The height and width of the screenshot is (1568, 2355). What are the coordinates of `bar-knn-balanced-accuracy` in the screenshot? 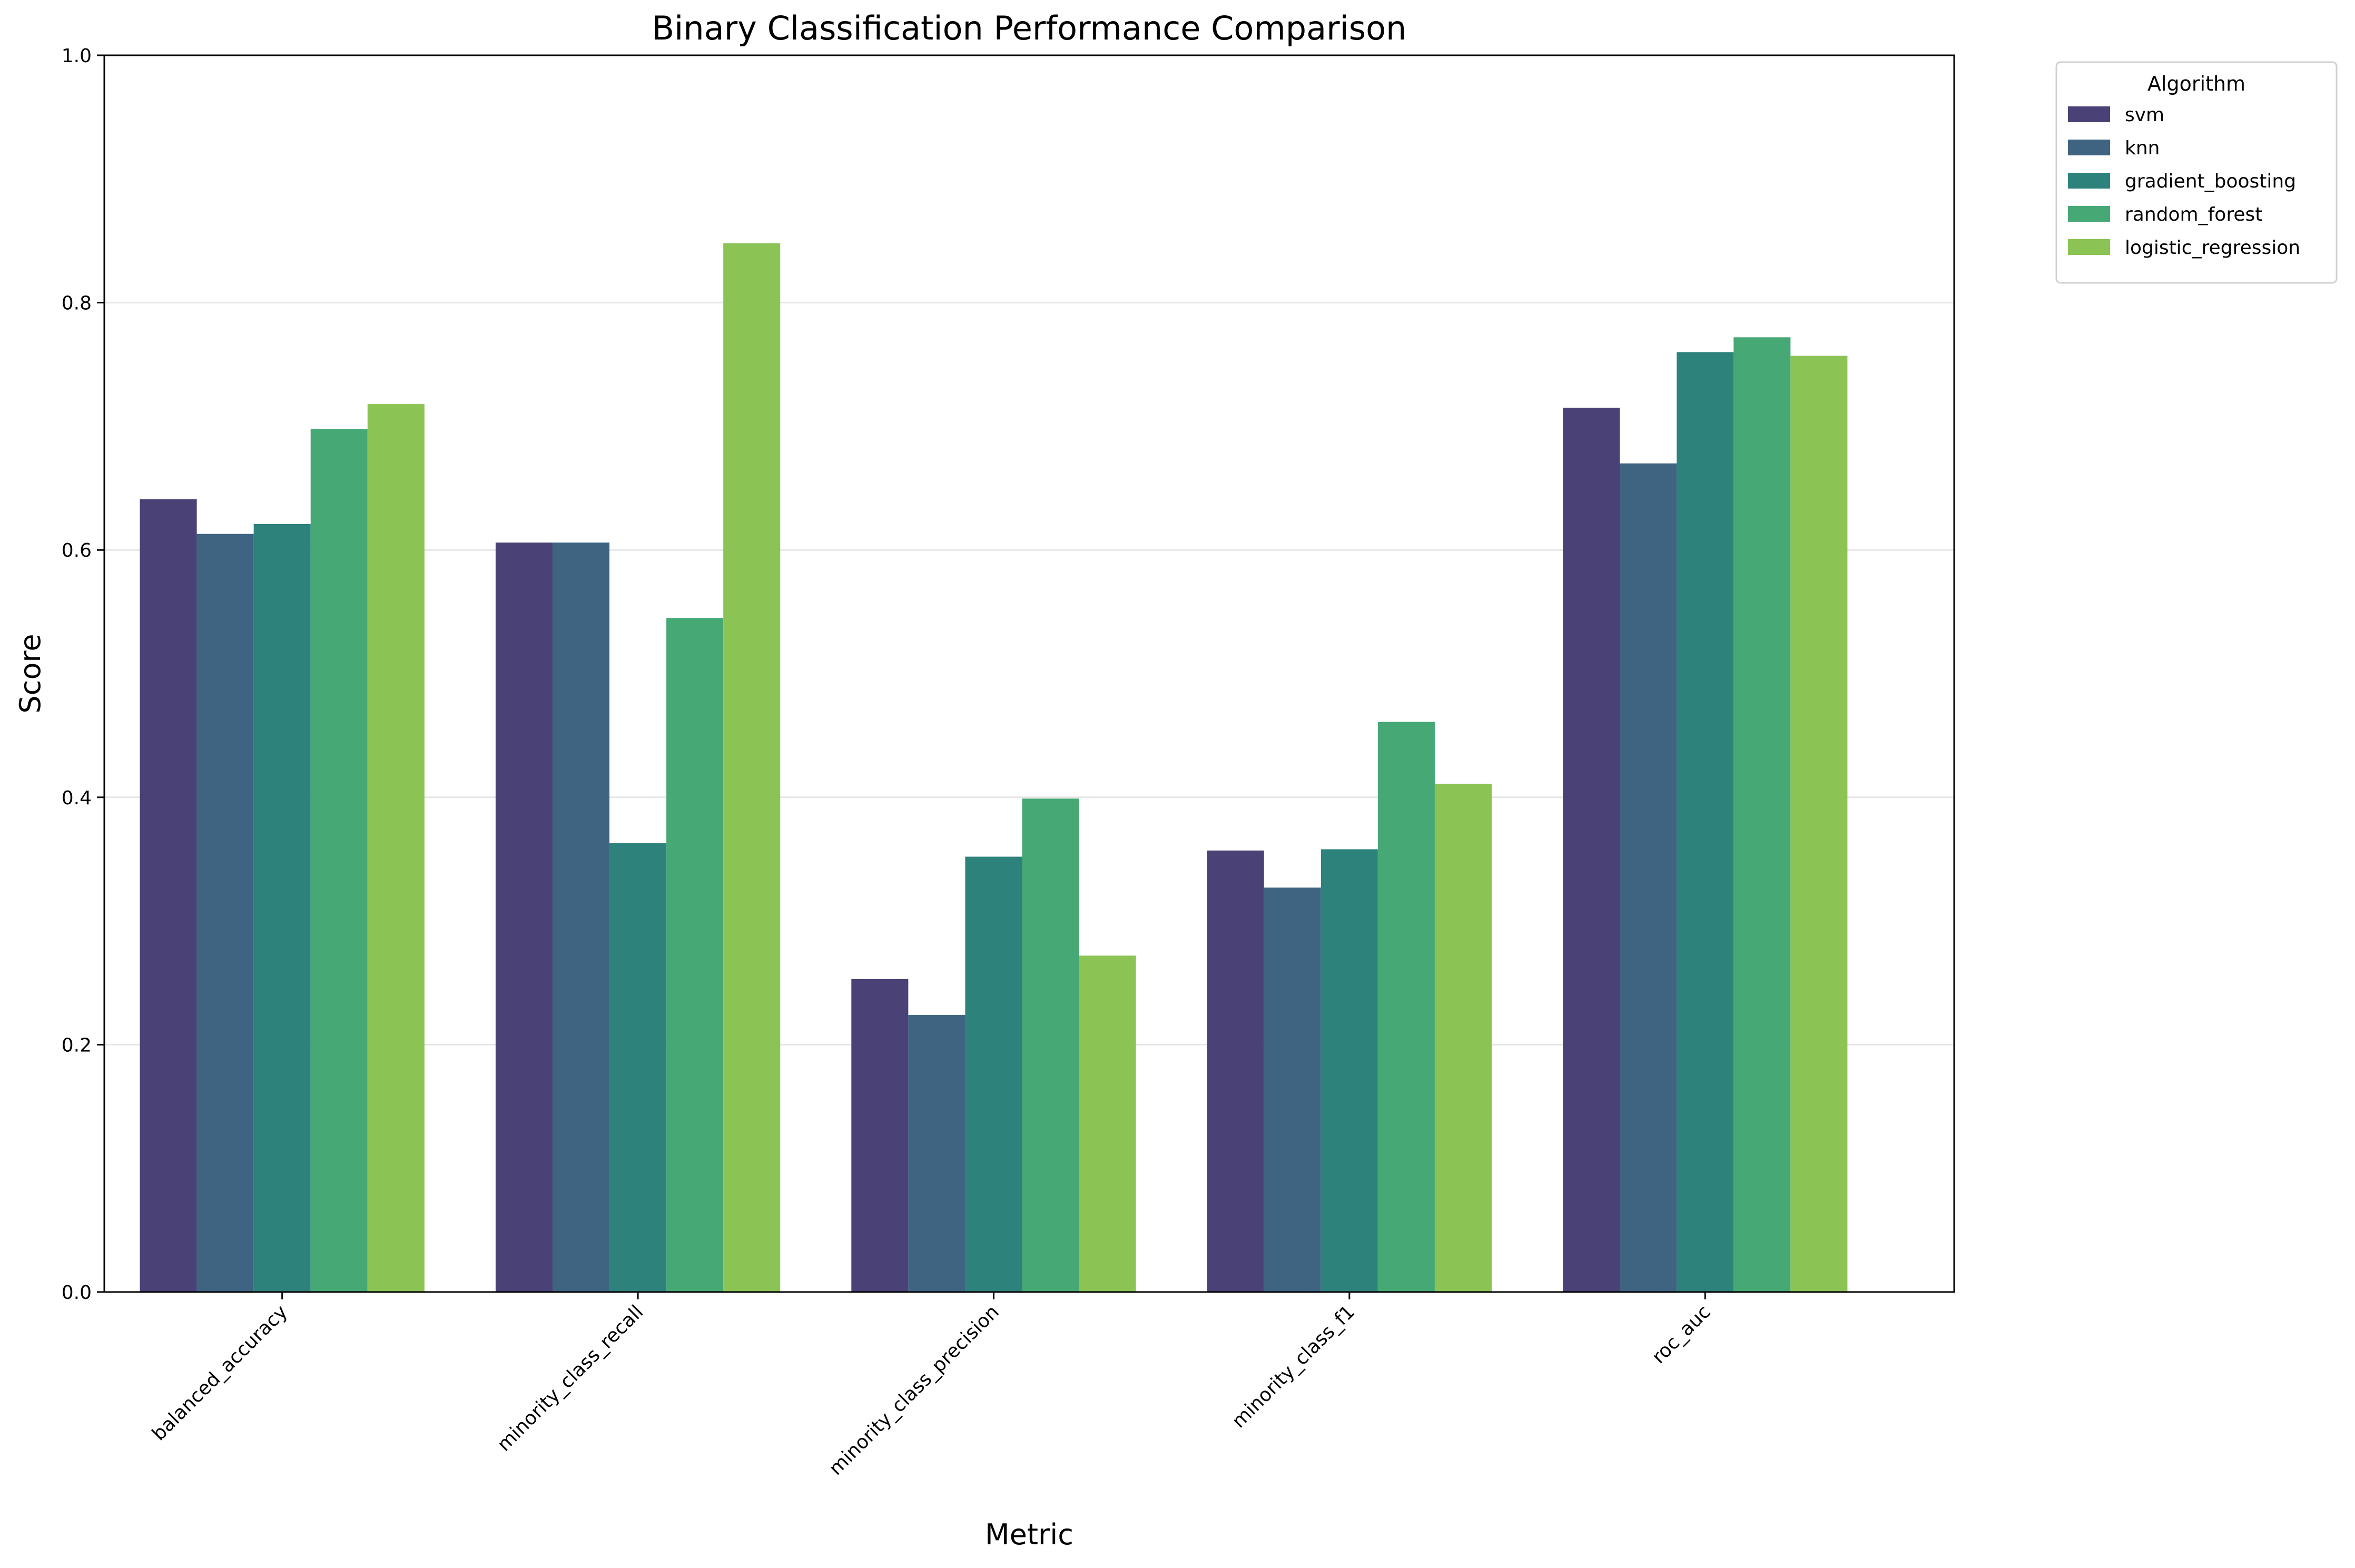 It's located at (225, 913).